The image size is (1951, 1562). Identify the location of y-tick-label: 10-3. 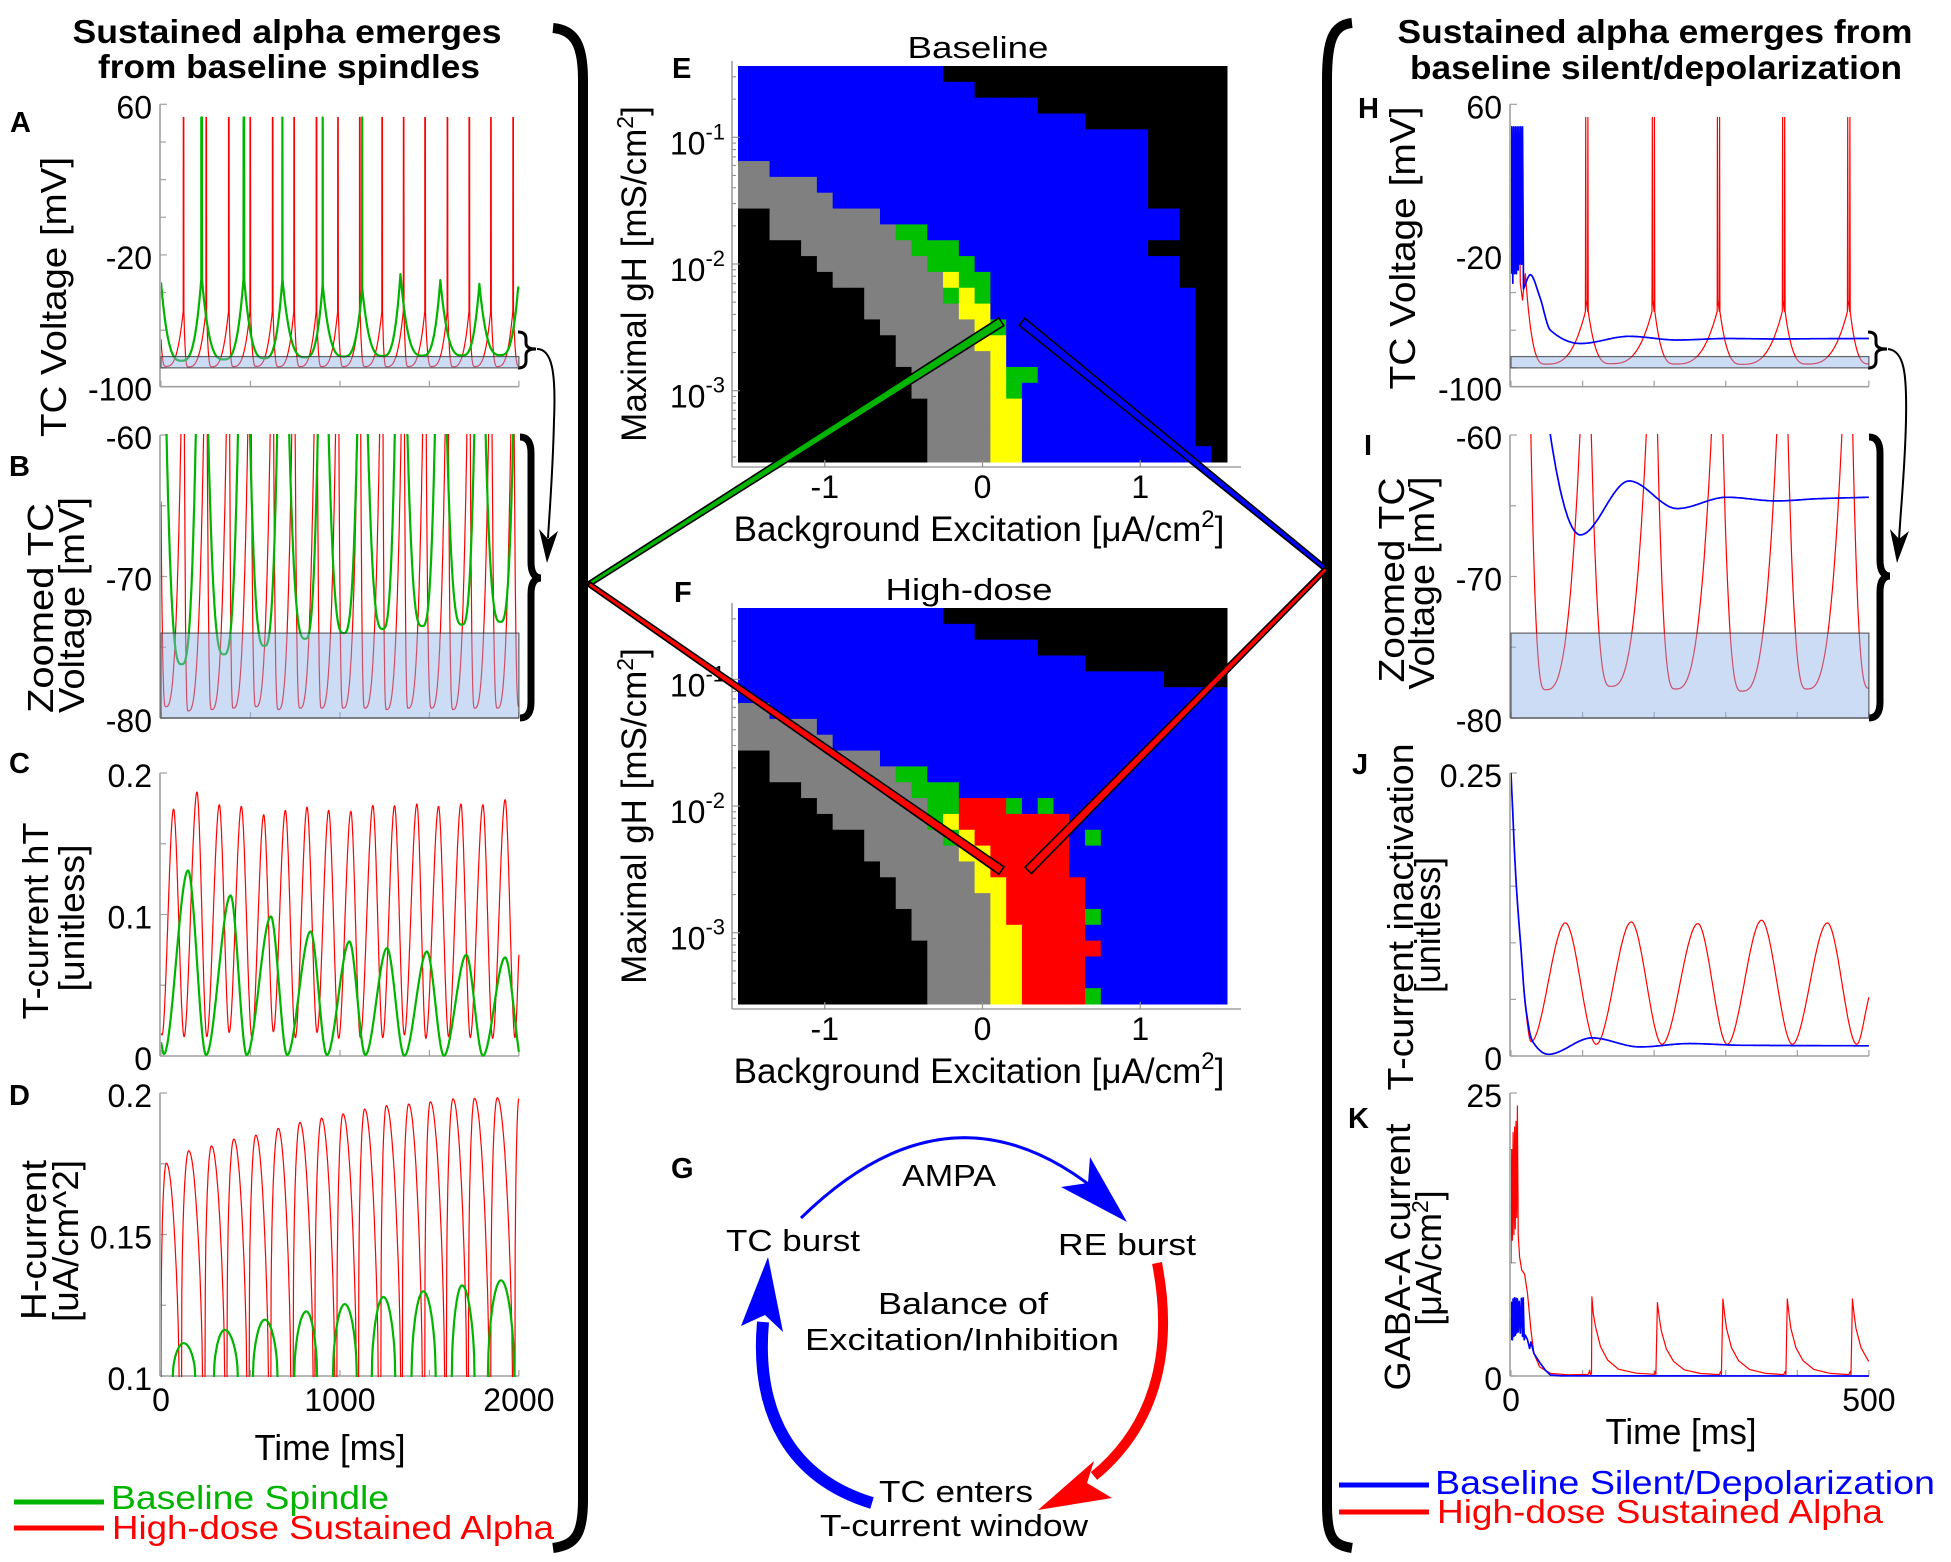
(697, 394).